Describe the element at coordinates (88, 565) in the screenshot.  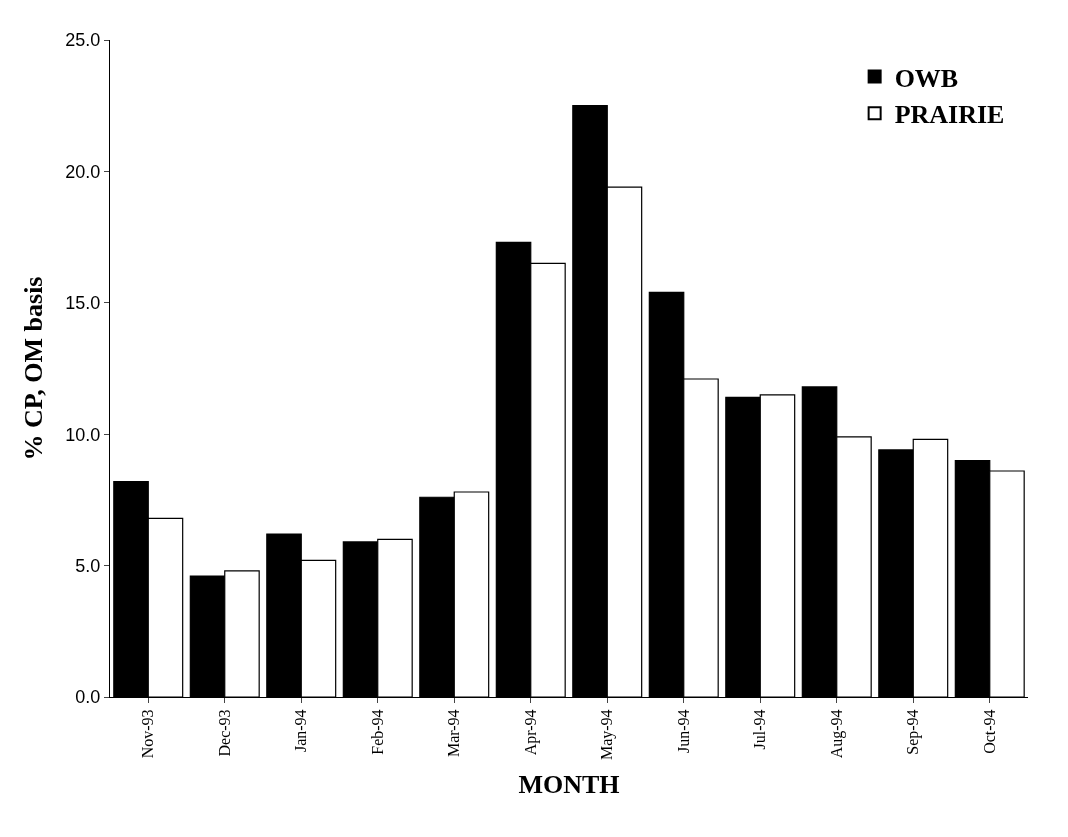
I see `y-tick-label: 5.0` at that location.